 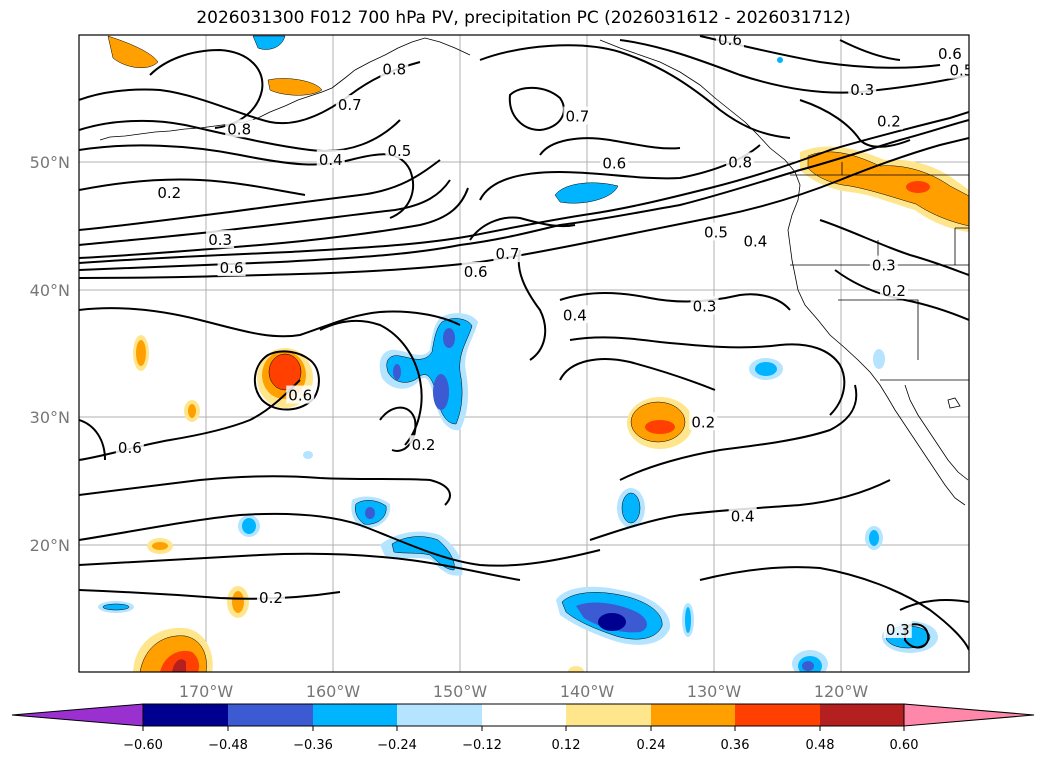 I want to click on colorbar-tick-label: 0.24, so click(x=651, y=745).